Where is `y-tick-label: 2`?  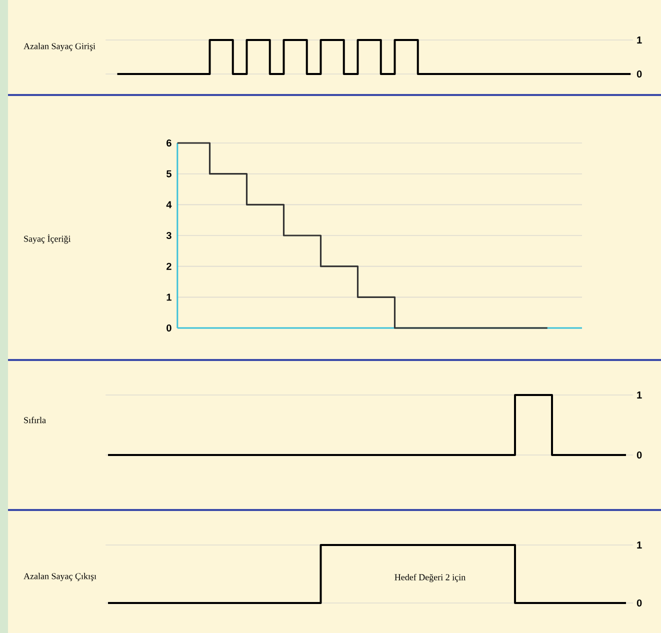 y-tick-label: 2 is located at coordinates (169, 266).